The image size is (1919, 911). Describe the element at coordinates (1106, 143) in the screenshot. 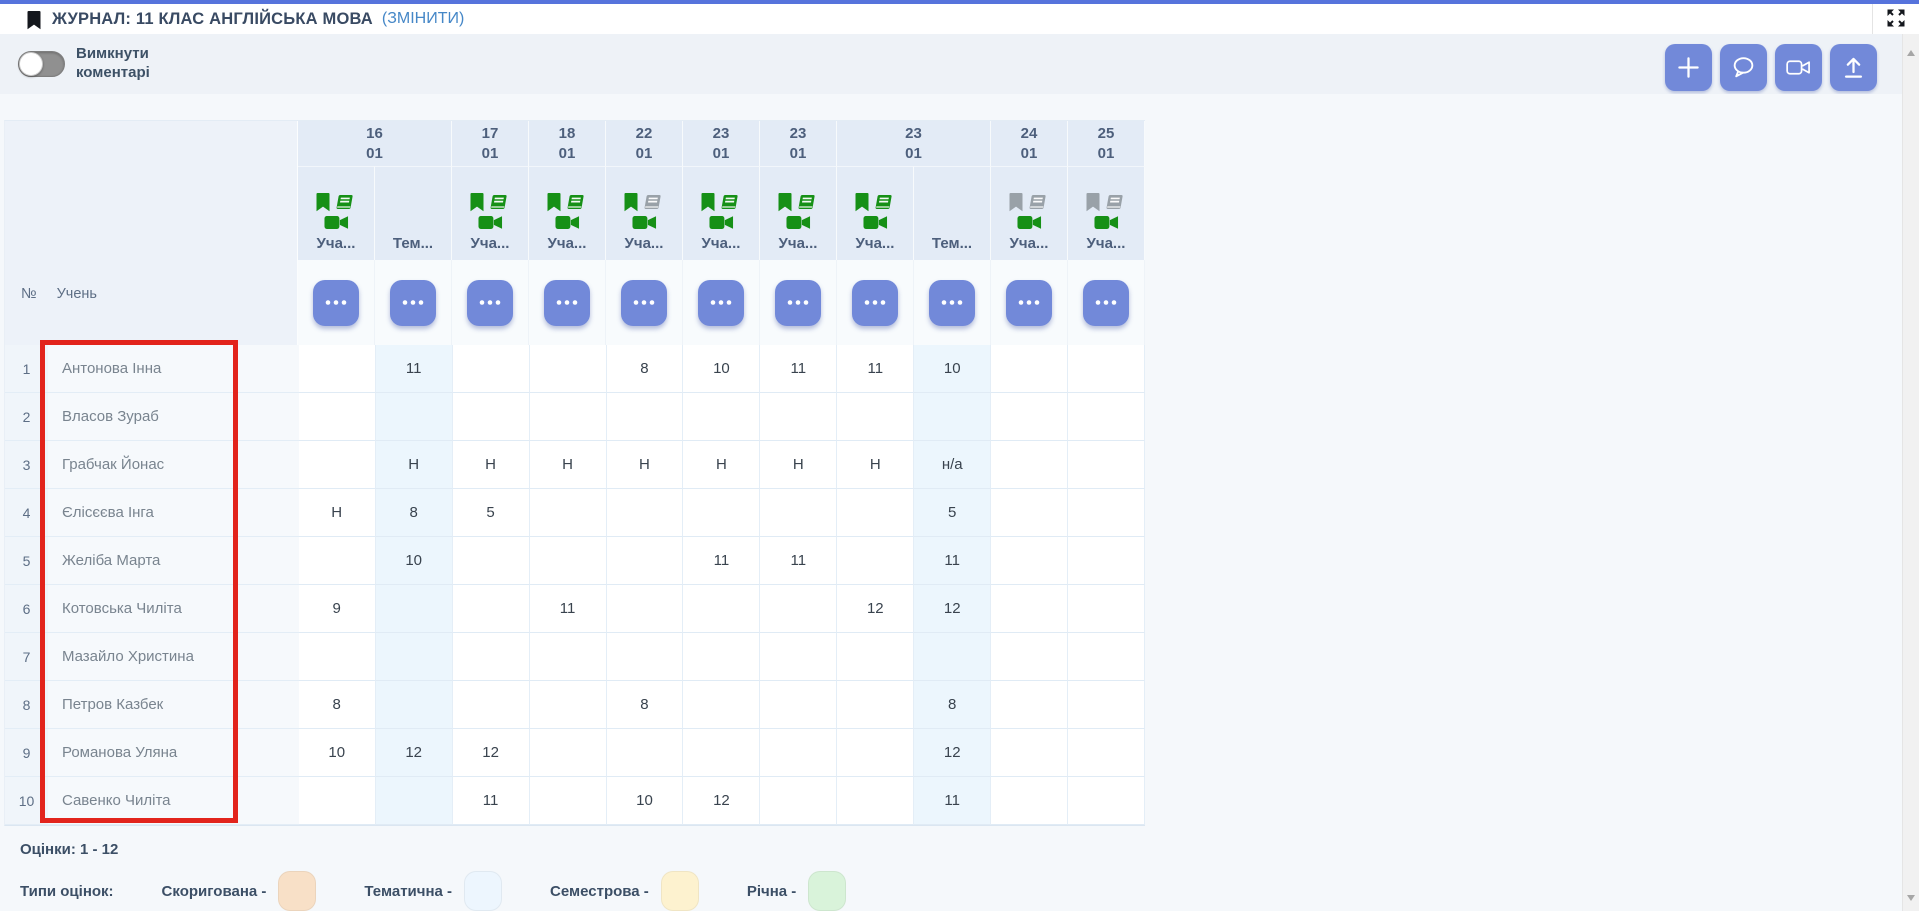

I see `date-header: 25 01` at that location.